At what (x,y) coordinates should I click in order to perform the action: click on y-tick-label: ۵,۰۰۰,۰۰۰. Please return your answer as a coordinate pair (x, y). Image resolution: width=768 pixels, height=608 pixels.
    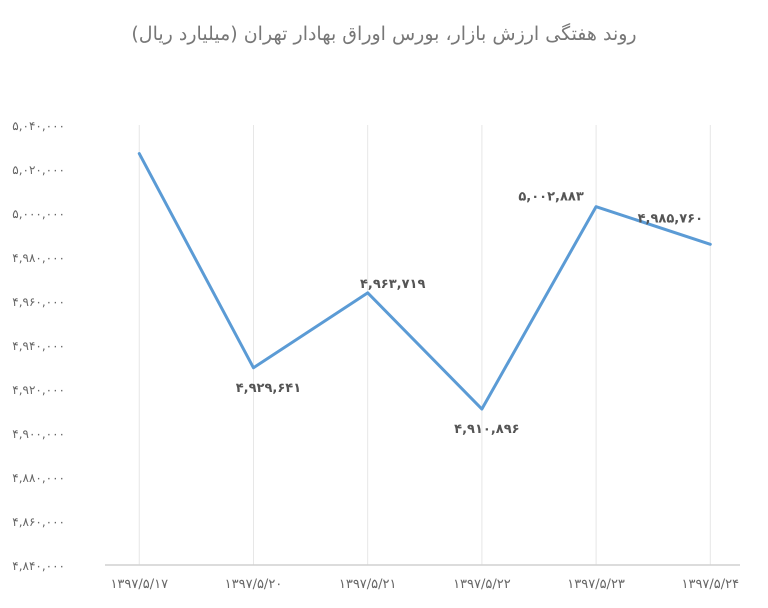
    Looking at the image, I should click on (38, 214).